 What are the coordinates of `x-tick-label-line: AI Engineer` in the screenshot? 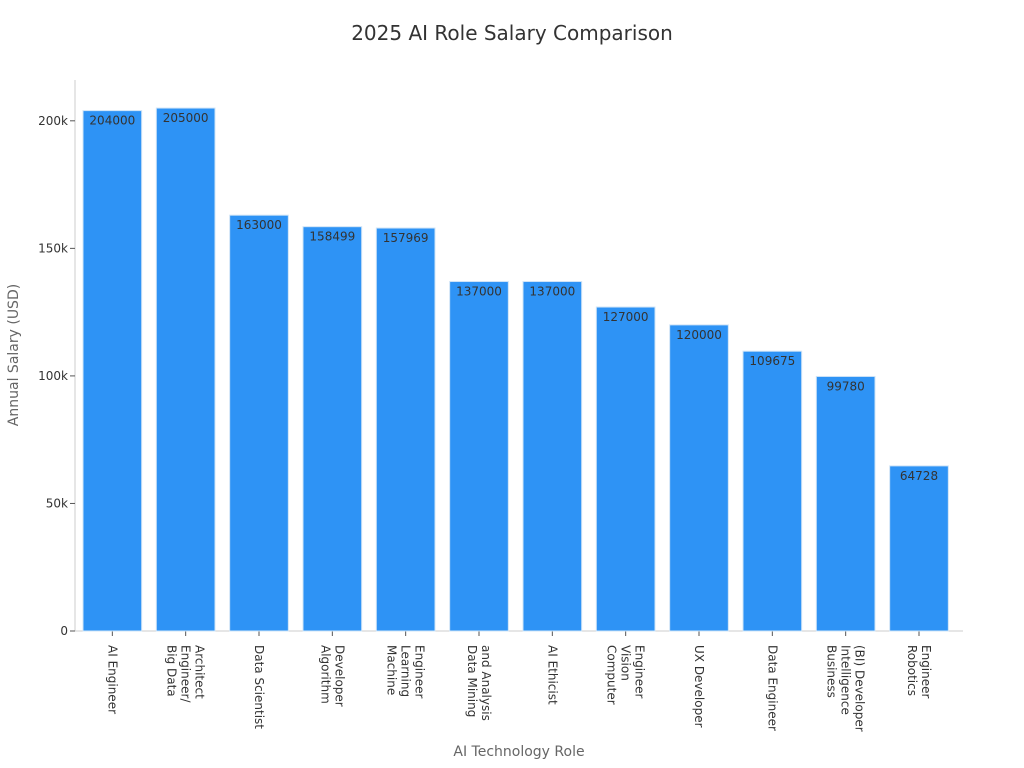 It's located at (112, 679).